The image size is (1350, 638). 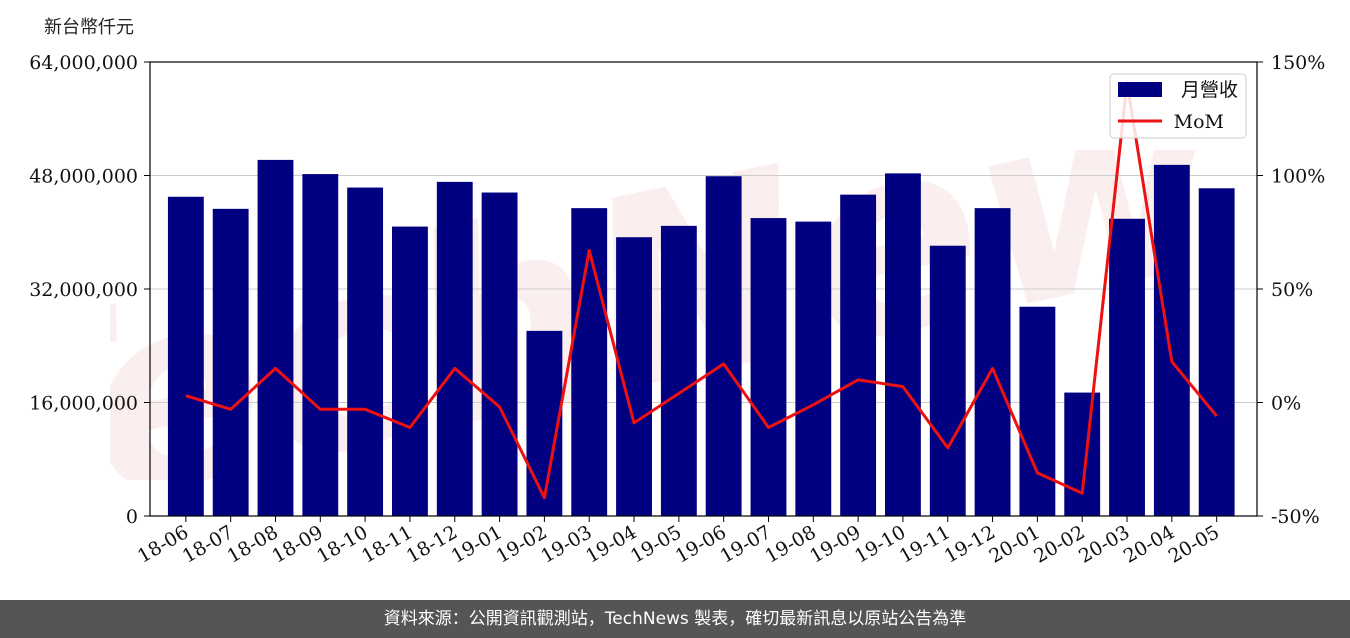 I want to click on x-tick-label-19-08: 19-08, so click(x=790, y=544).